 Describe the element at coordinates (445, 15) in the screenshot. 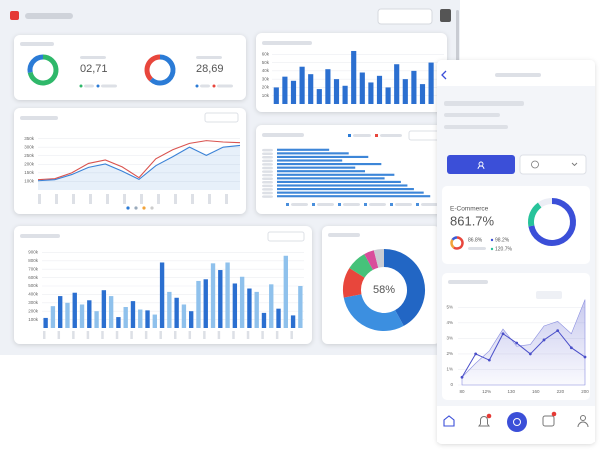

I see `avatar` at that location.